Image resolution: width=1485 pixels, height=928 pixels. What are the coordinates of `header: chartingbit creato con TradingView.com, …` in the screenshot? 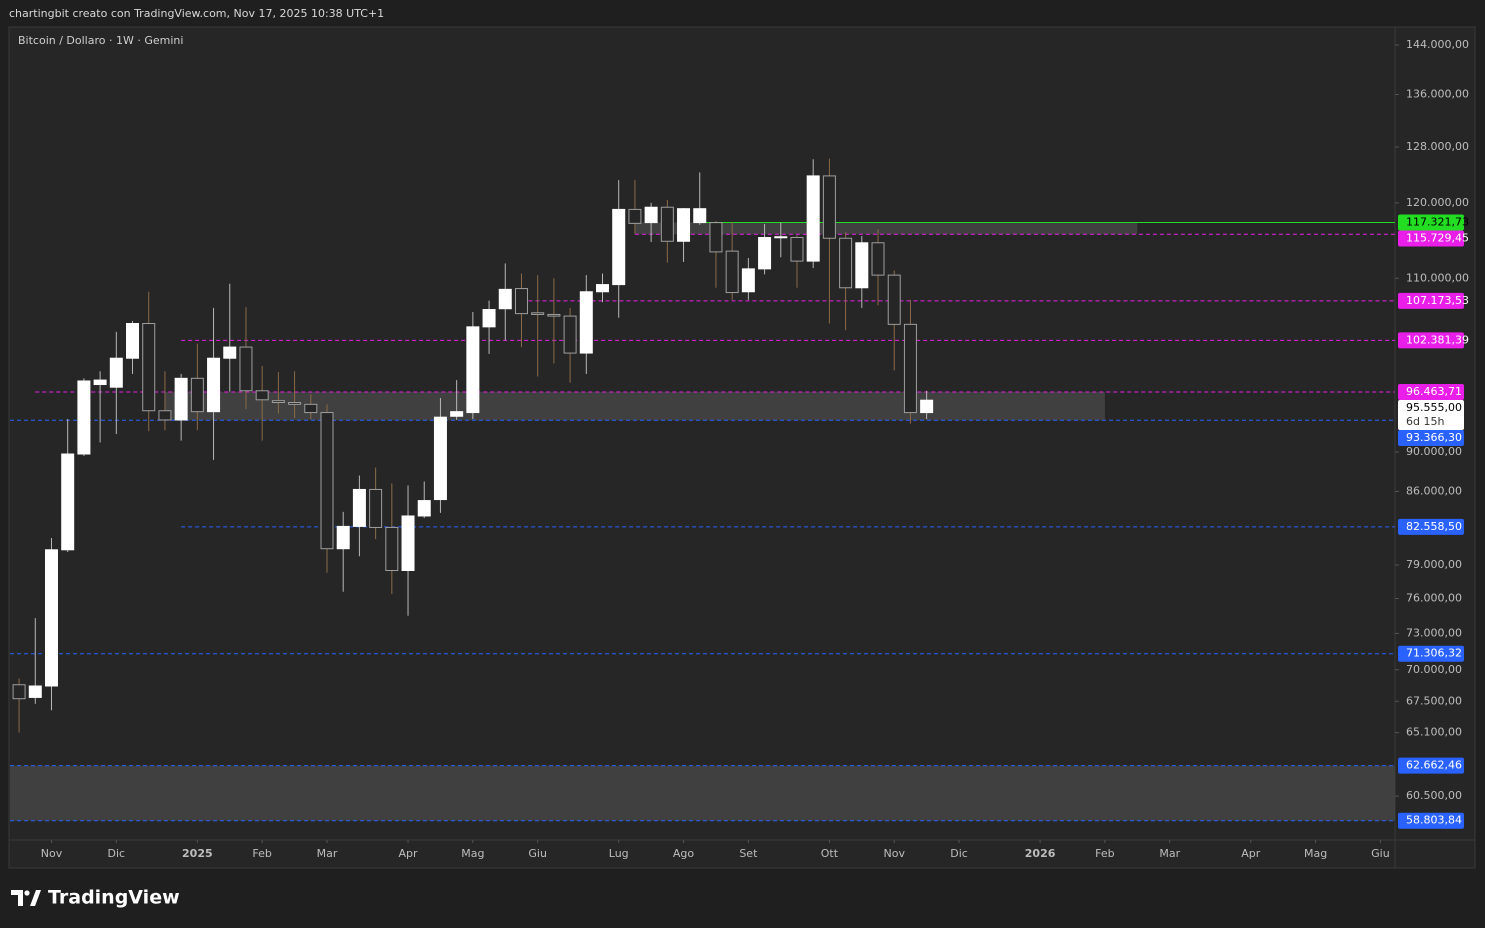 It's located at (196, 13).